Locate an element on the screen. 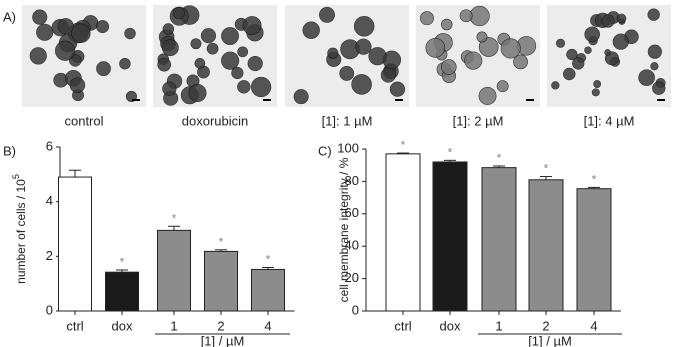  y-tick-label: 80 is located at coordinates (352, 180).